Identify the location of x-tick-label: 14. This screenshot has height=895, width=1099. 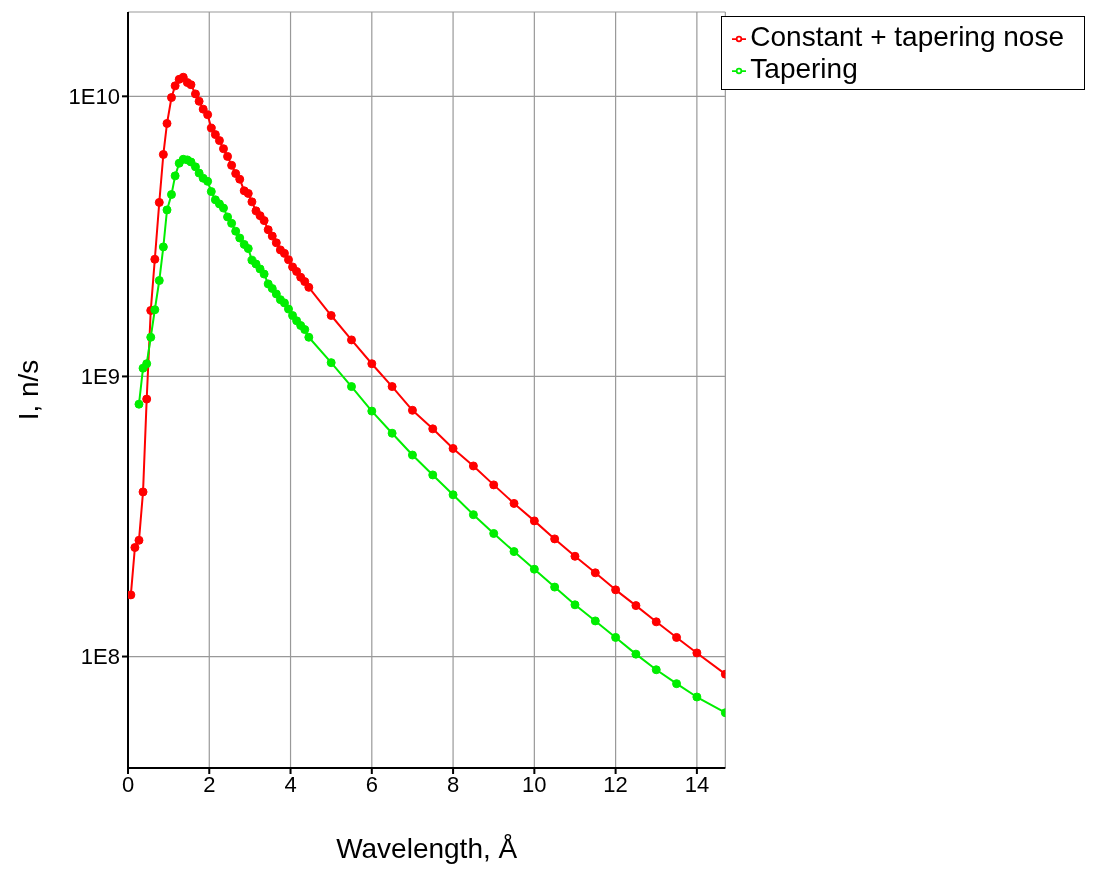
(697, 784).